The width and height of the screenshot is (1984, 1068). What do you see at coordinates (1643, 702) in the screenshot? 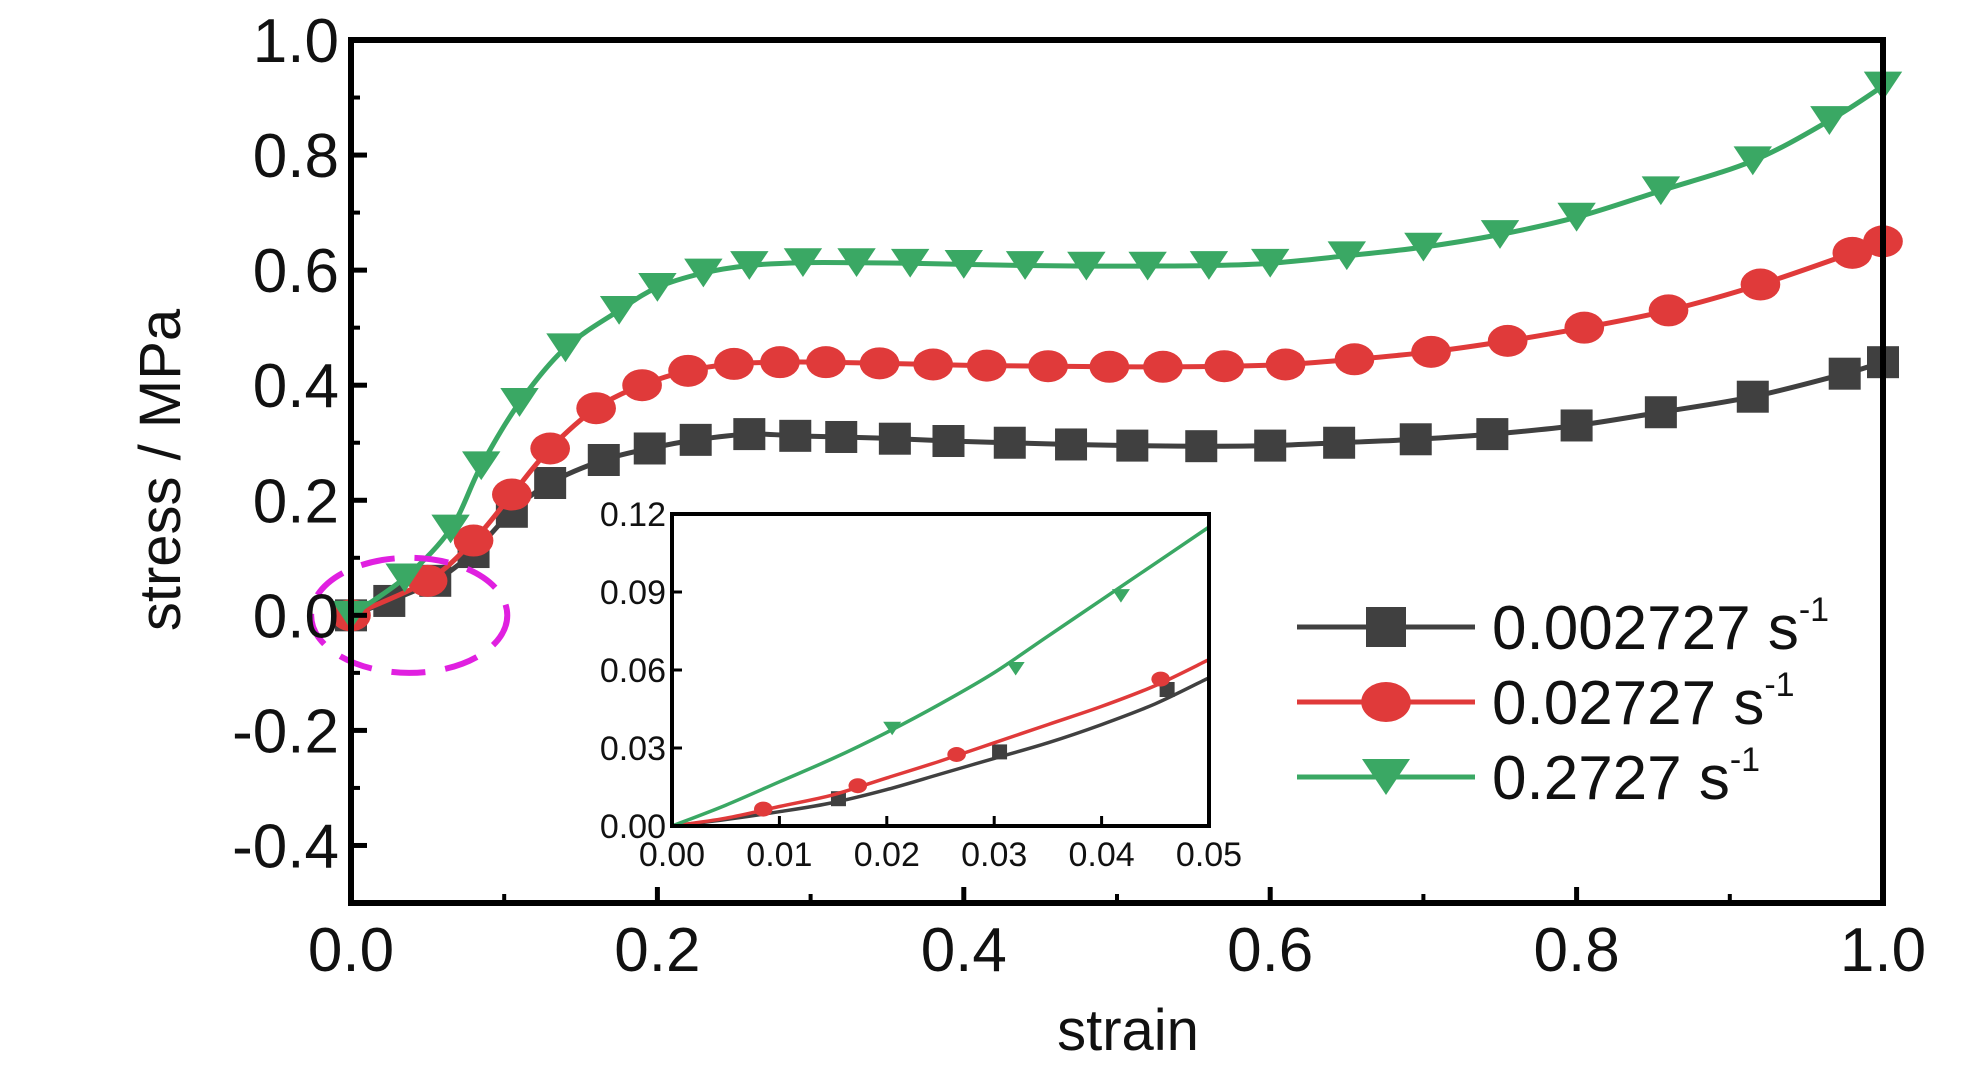
I see `legend-label-0-02727-s: 0.02727 s-1` at bounding box center [1643, 702].